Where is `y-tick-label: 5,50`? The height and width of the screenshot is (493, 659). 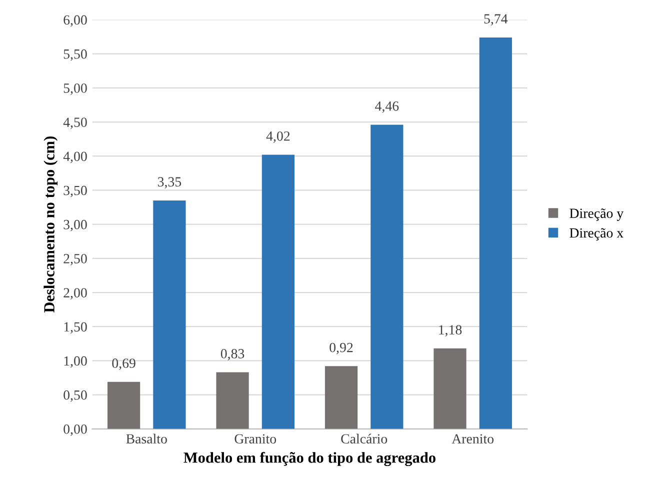
y-tick-label: 5,50 is located at coordinates (75, 55).